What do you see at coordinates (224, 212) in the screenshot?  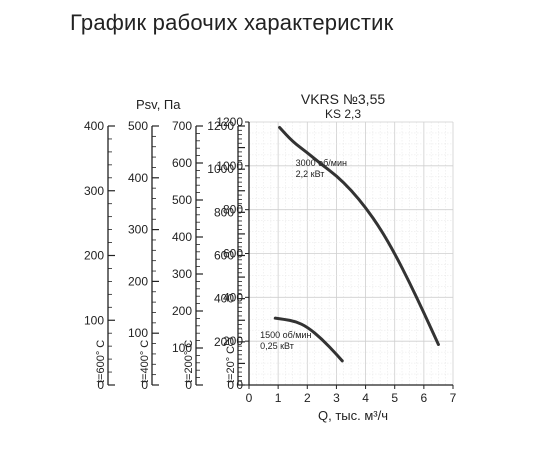 I see `secondary-tick-label: 800` at bounding box center [224, 212].